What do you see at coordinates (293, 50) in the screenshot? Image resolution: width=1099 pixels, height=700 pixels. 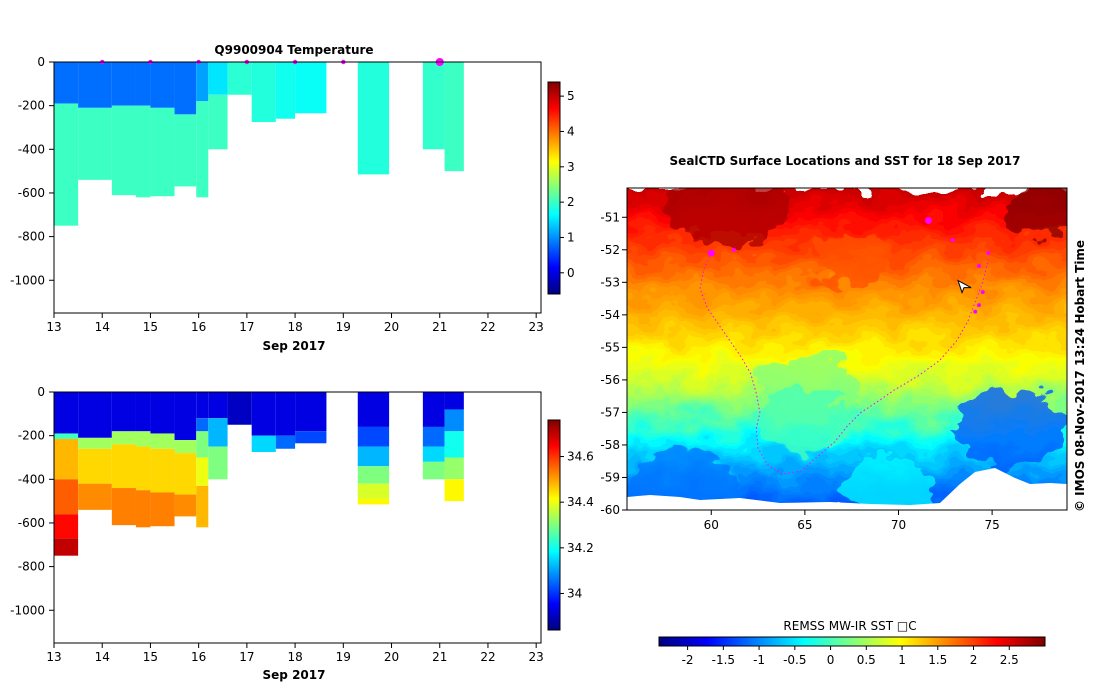 I see `temperature-title: Q9900904 Temperature` at bounding box center [293, 50].